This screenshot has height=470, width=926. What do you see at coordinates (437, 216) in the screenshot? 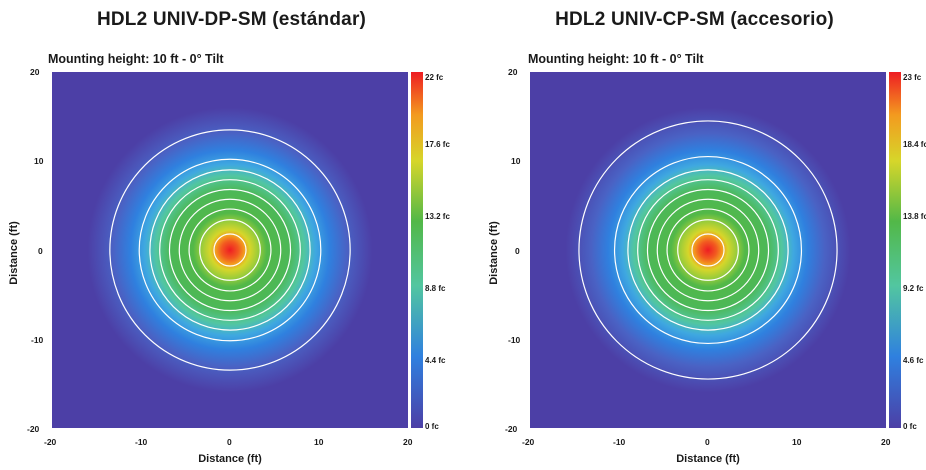
I see `colorbar-label: 13.2 fc` at bounding box center [437, 216].